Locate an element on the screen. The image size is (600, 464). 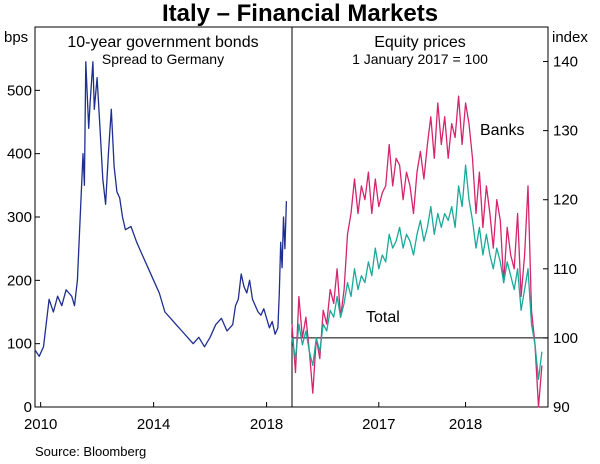
bonds-panel-title: 10-year government bonds is located at coordinates (162, 42).